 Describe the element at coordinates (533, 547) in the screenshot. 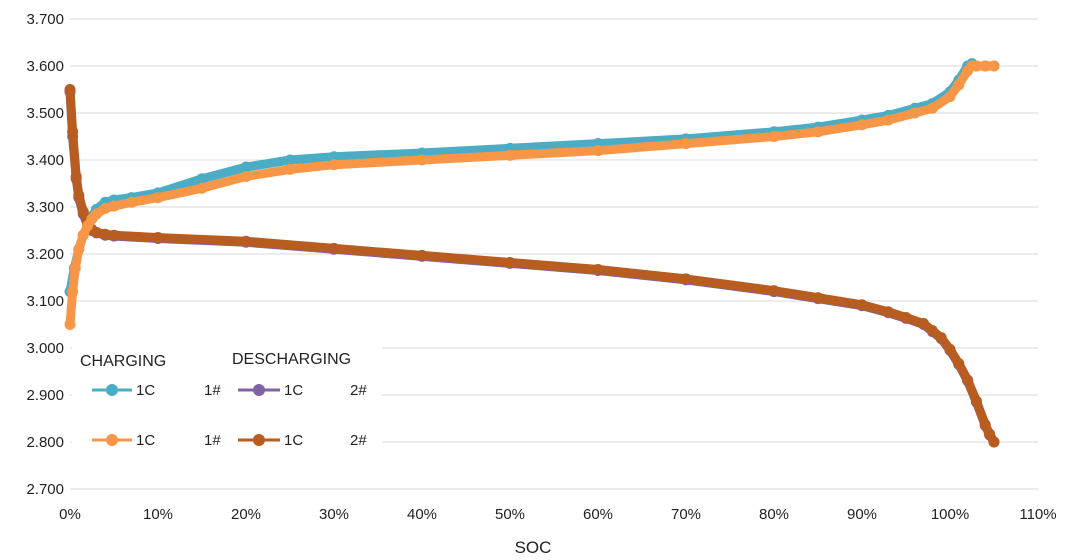

I see `x-axis-title: SOC` at that location.